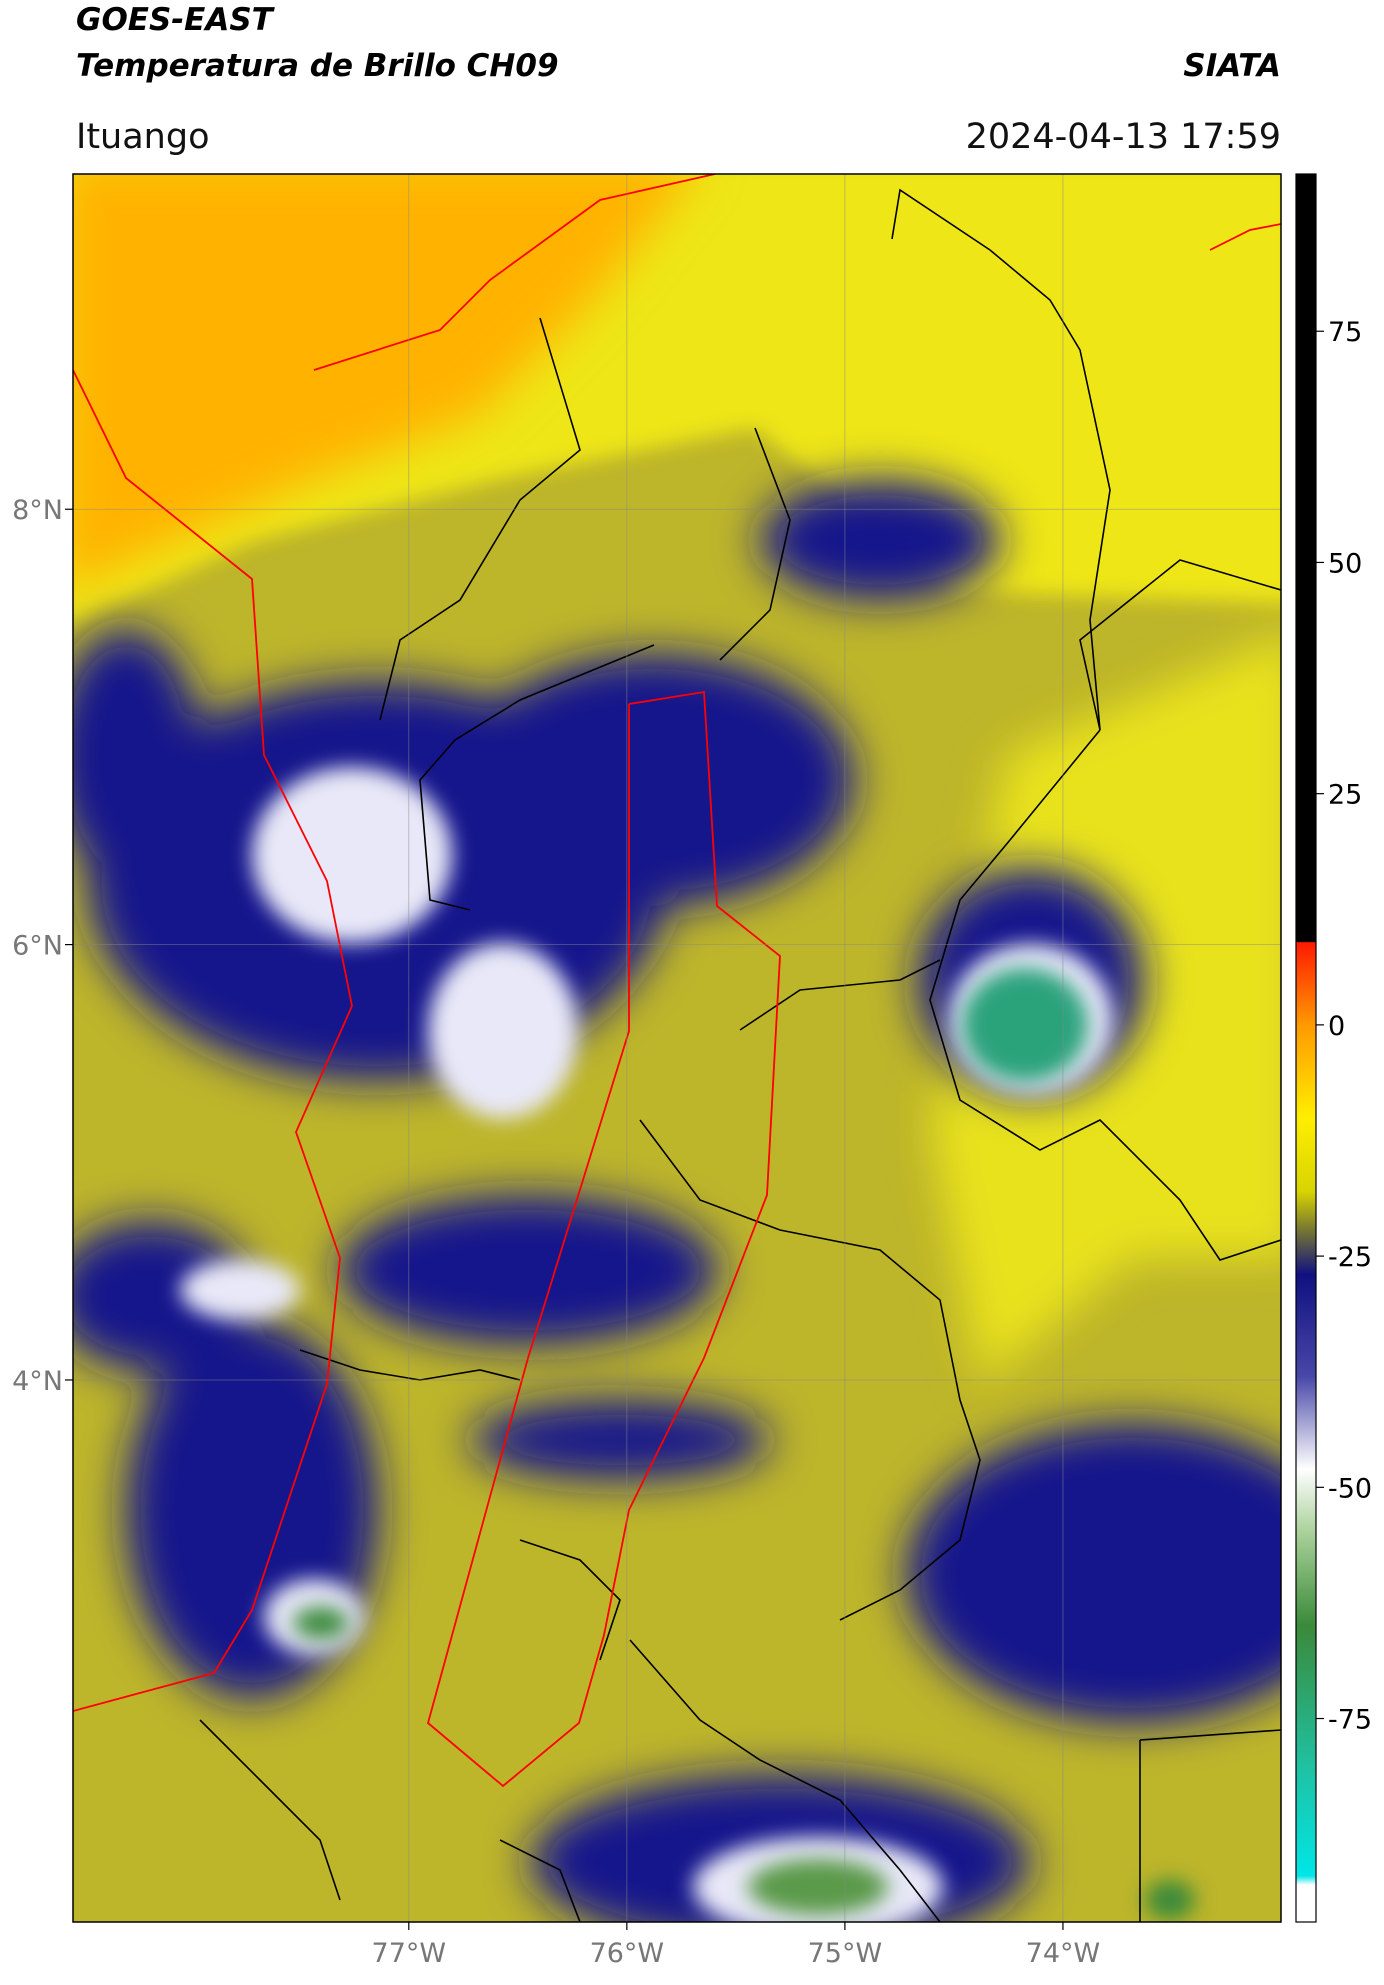 This screenshot has height=1985, width=1384. What do you see at coordinates (1063, 1953) in the screenshot?
I see `x-tick-label: 74°W` at bounding box center [1063, 1953].